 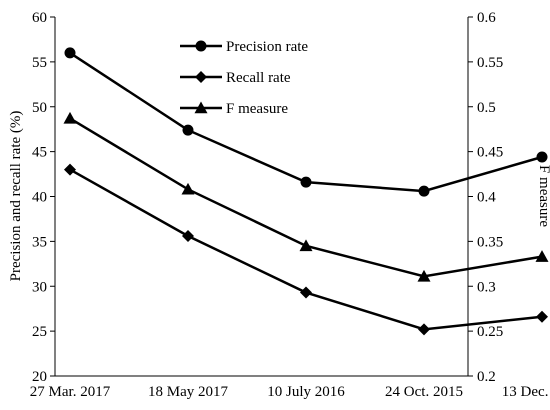 I want to click on y-left-tick-label: 40, so click(x=39, y=198).